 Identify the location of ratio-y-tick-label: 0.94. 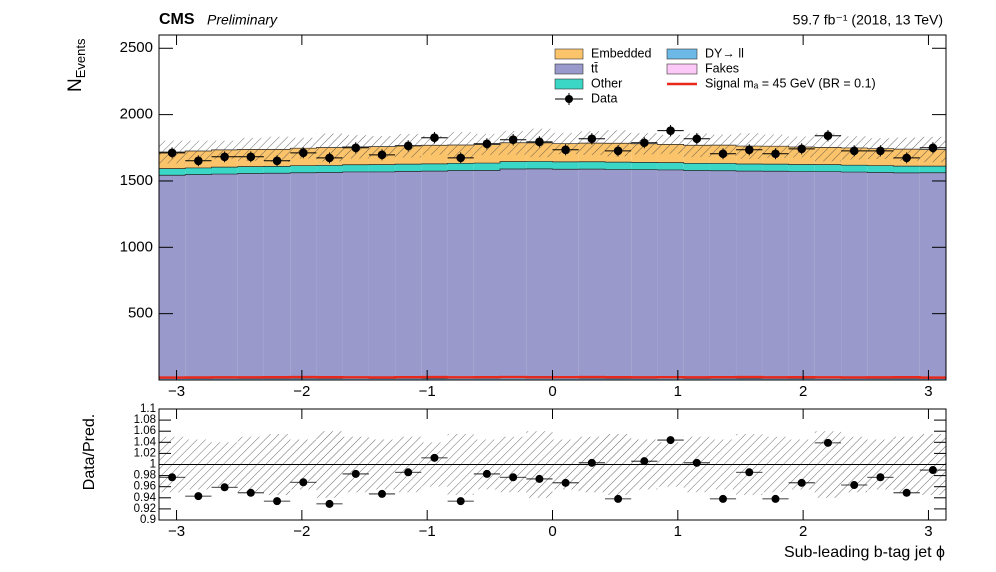
(145, 498).